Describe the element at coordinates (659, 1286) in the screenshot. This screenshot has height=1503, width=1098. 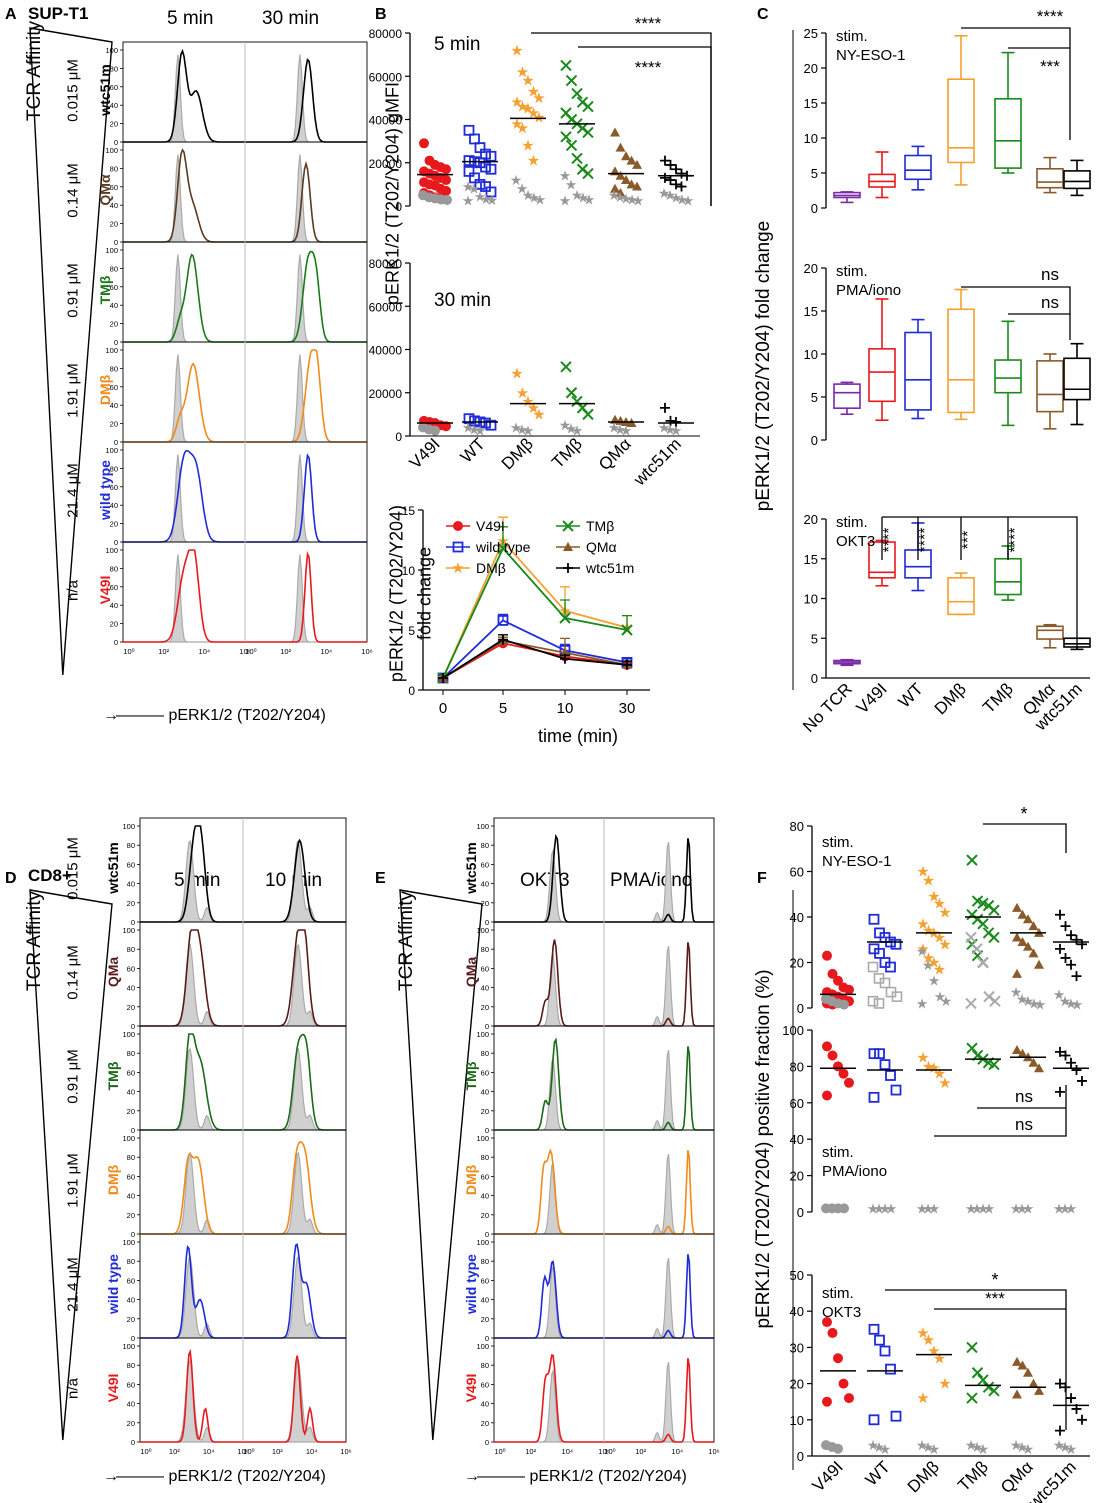
I see `hist-frame` at that location.